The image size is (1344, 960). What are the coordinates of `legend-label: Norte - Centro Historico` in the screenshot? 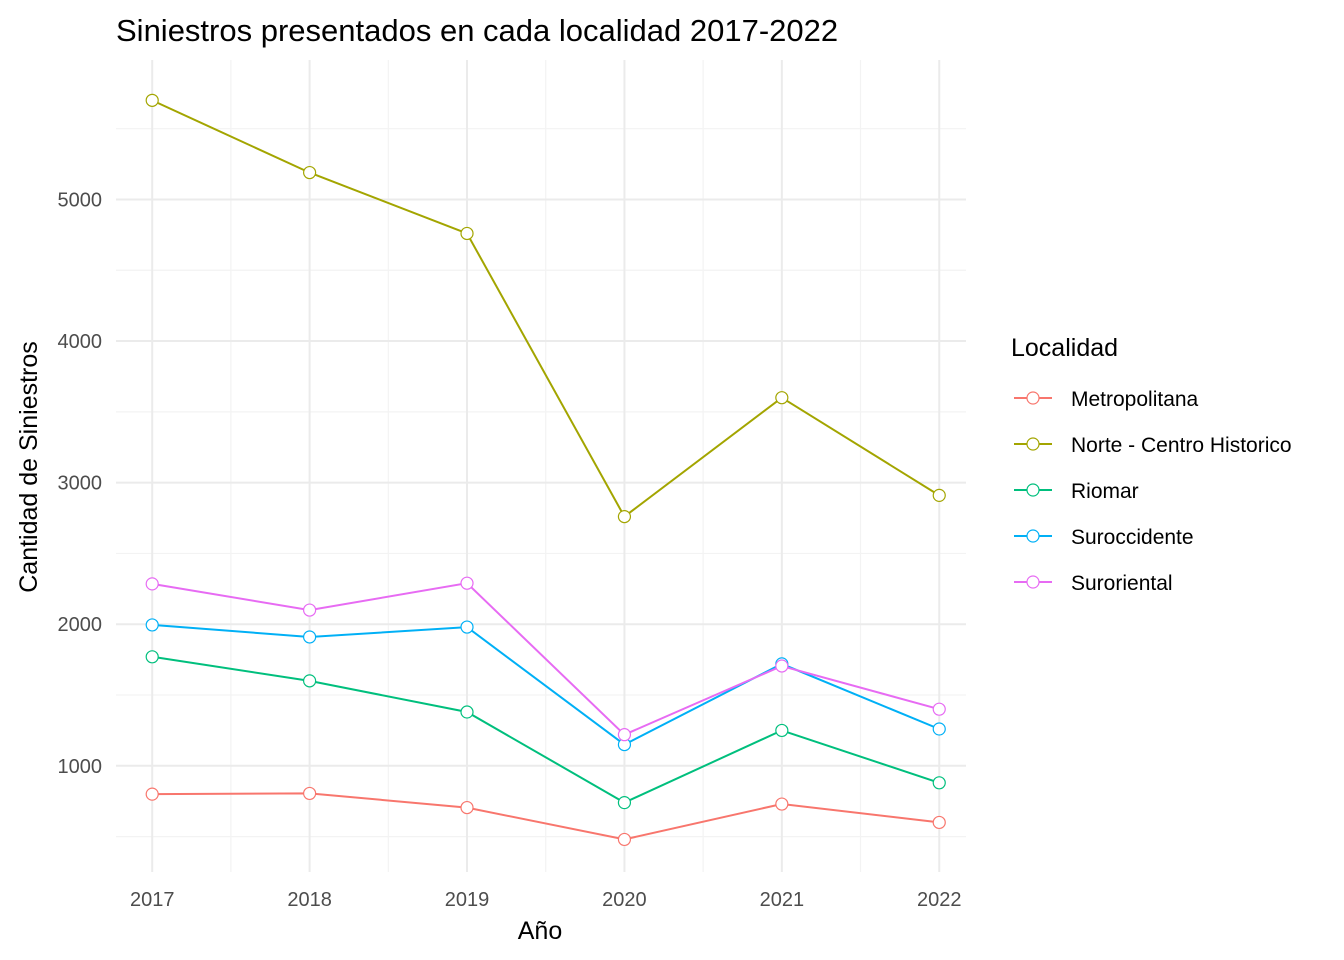 It's located at (1181, 445).